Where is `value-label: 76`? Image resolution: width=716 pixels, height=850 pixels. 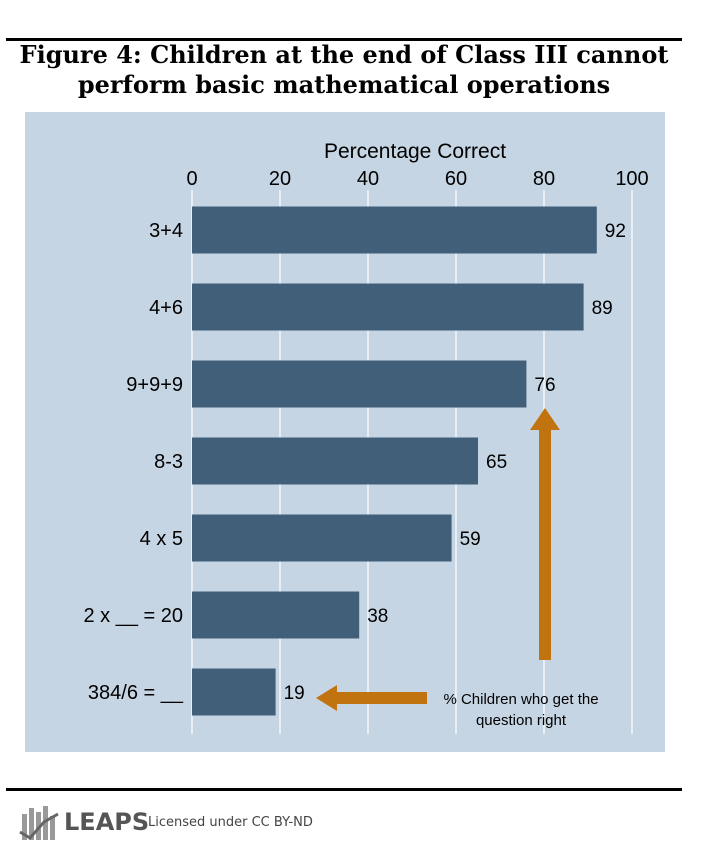
value-label: 76 is located at coordinates (544, 385).